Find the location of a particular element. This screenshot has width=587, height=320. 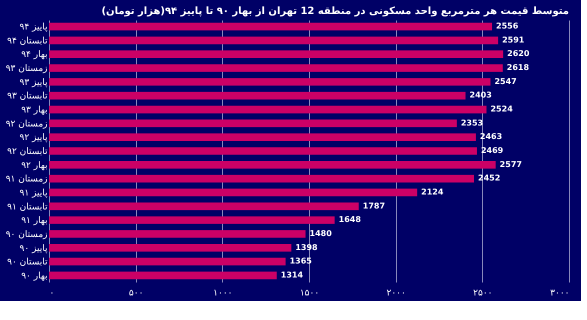

data-label: 2591 is located at coordinates (513, 39).